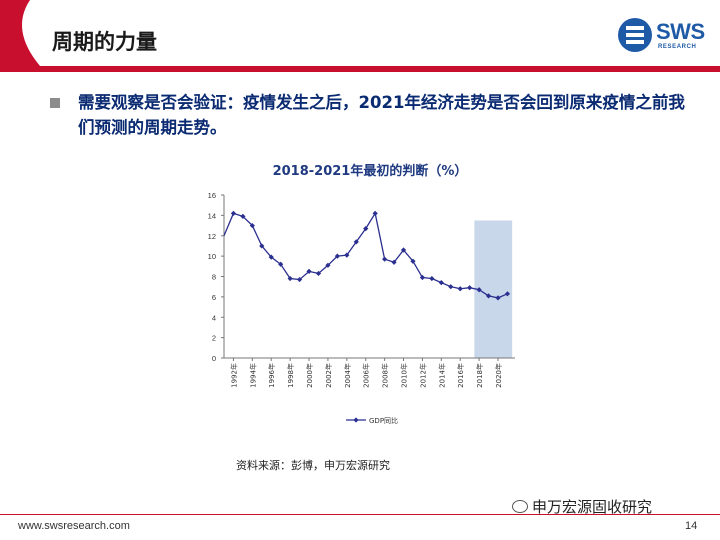  What do you see at coordinates (460, 375) in the screenshot?
I see `x-tick-label: 2016年` at bounding box center [460, 375].